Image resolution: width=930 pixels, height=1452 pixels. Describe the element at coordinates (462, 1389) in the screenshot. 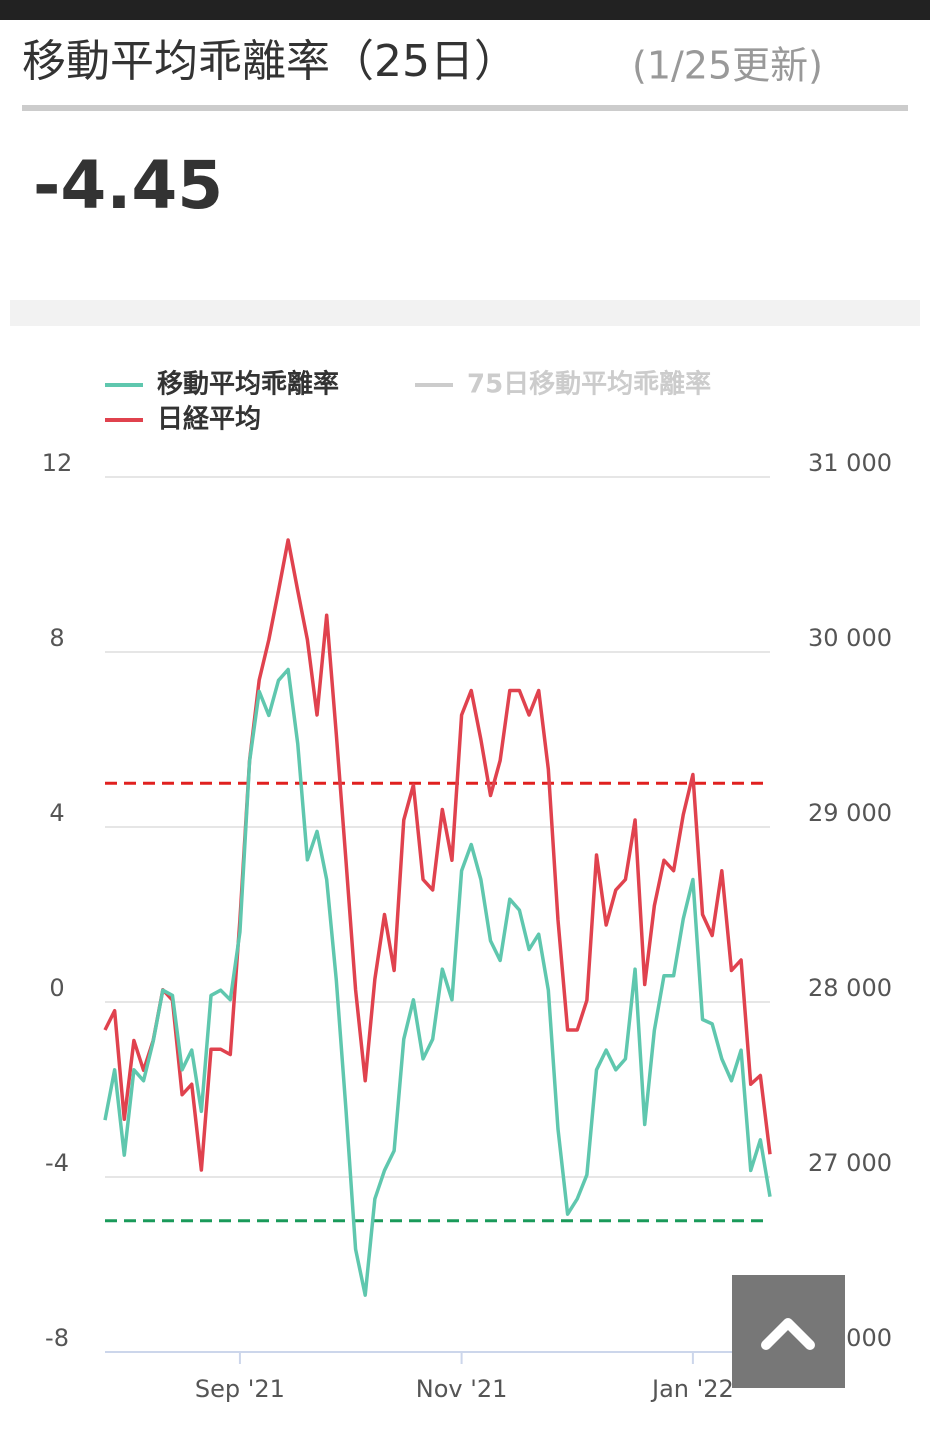

I see `x-tick-label: Nov '21` at that location.